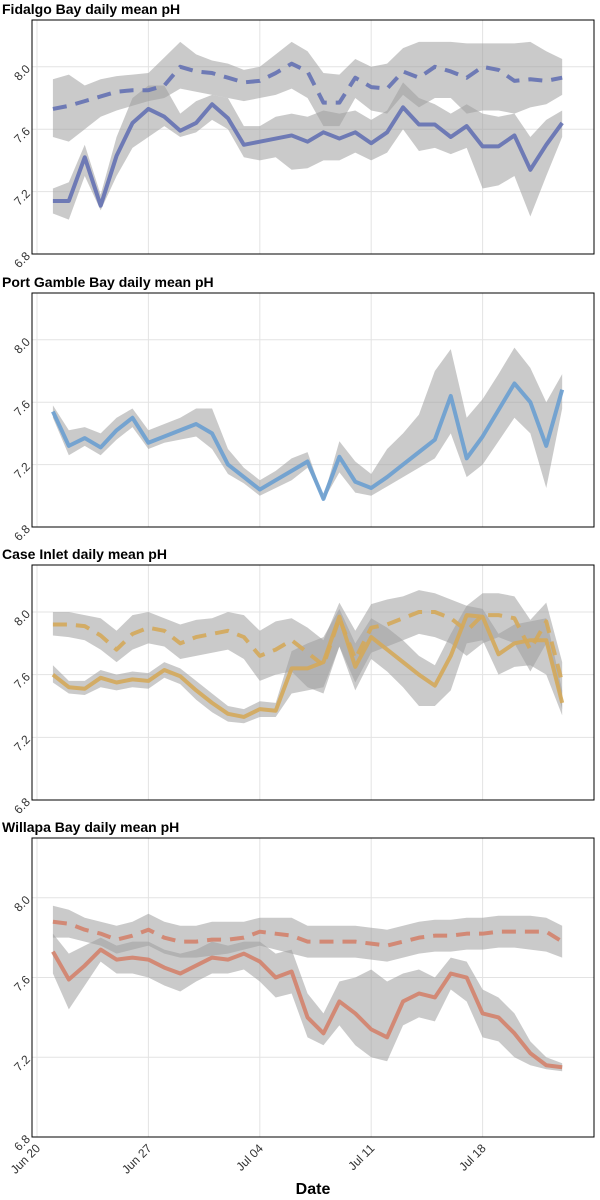  I want to click on panel-title: Port Gamble Bay daily mean pH, so click(108, 282).